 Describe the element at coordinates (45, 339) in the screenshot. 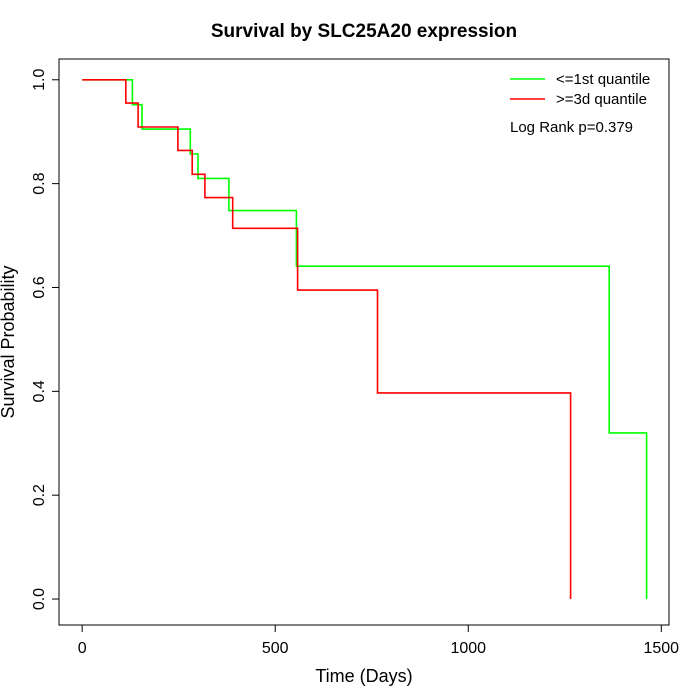

I see `y-axis: 0.0 0.2 0.4 0.6 0.8 1.0` at that location.